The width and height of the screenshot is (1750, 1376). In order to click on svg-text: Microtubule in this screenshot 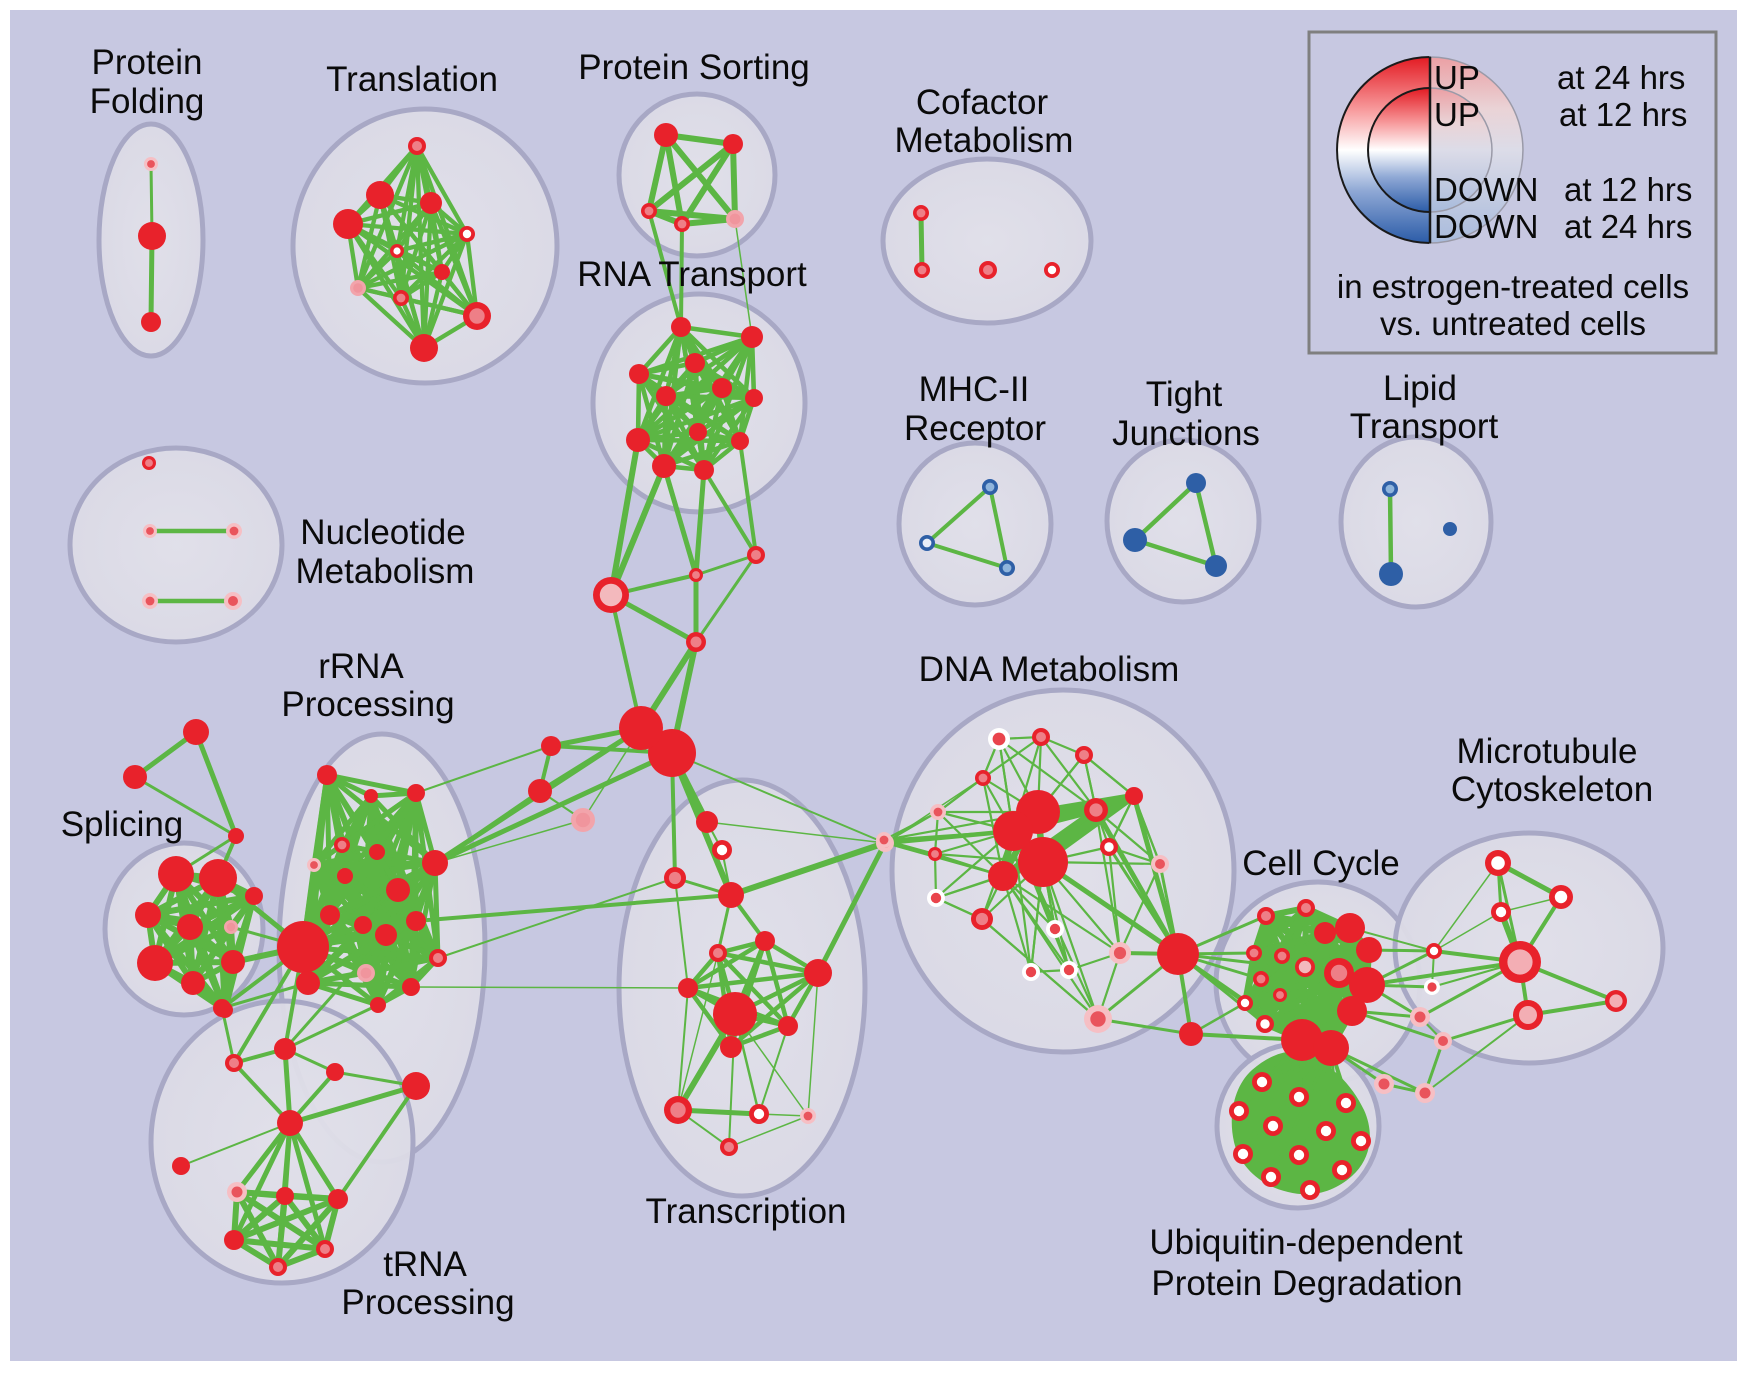, I will do `click(1547, 751)`.